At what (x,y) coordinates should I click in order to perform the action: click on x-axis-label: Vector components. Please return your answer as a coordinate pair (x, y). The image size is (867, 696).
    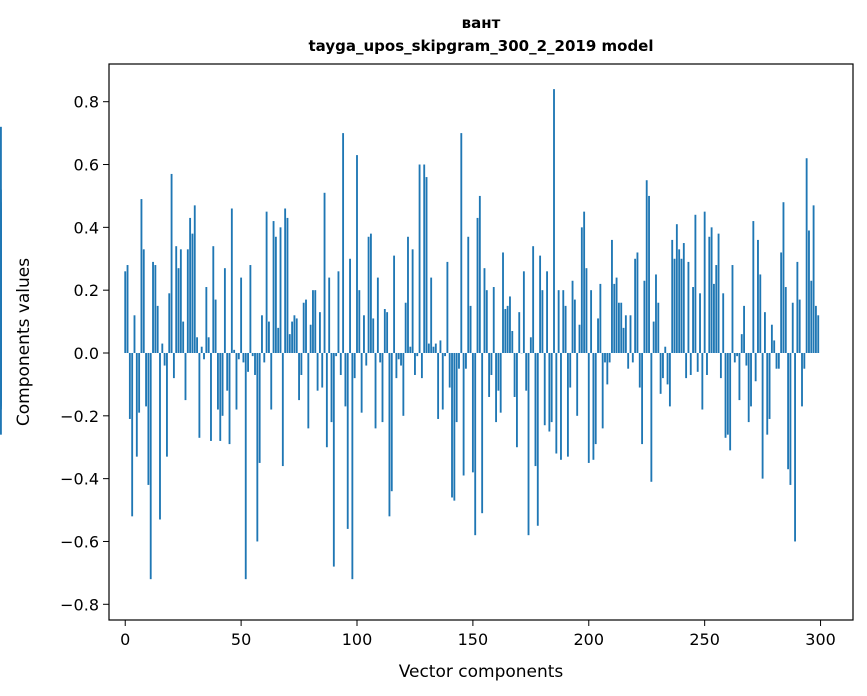
    Looking at the image, I should click on (481, 672).